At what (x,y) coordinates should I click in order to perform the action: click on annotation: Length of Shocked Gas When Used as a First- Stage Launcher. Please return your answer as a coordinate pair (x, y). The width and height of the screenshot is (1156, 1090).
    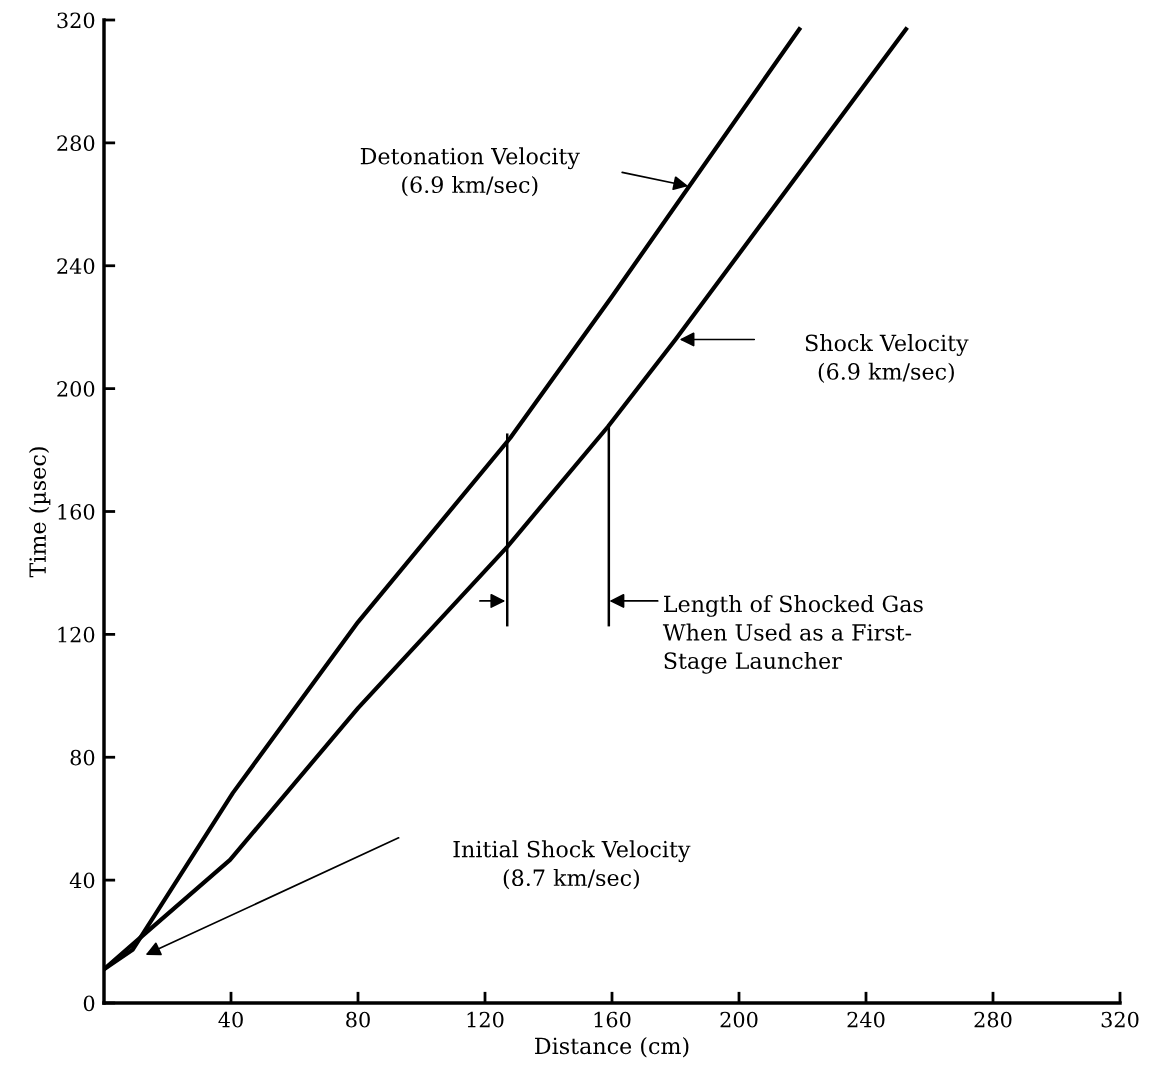
    Looking at the image, I should click on (792, 634).